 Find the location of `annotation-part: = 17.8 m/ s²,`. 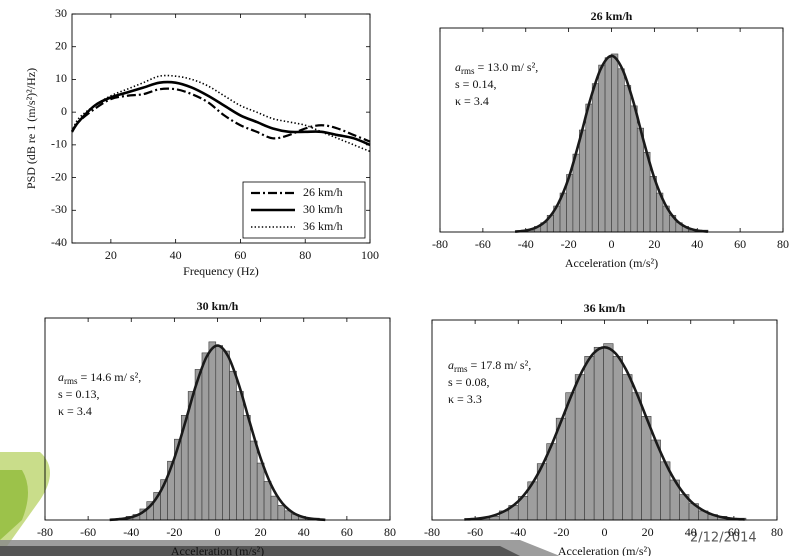

annotation-part: = 17.8 m/ s², is located at coordinates (500, 365).